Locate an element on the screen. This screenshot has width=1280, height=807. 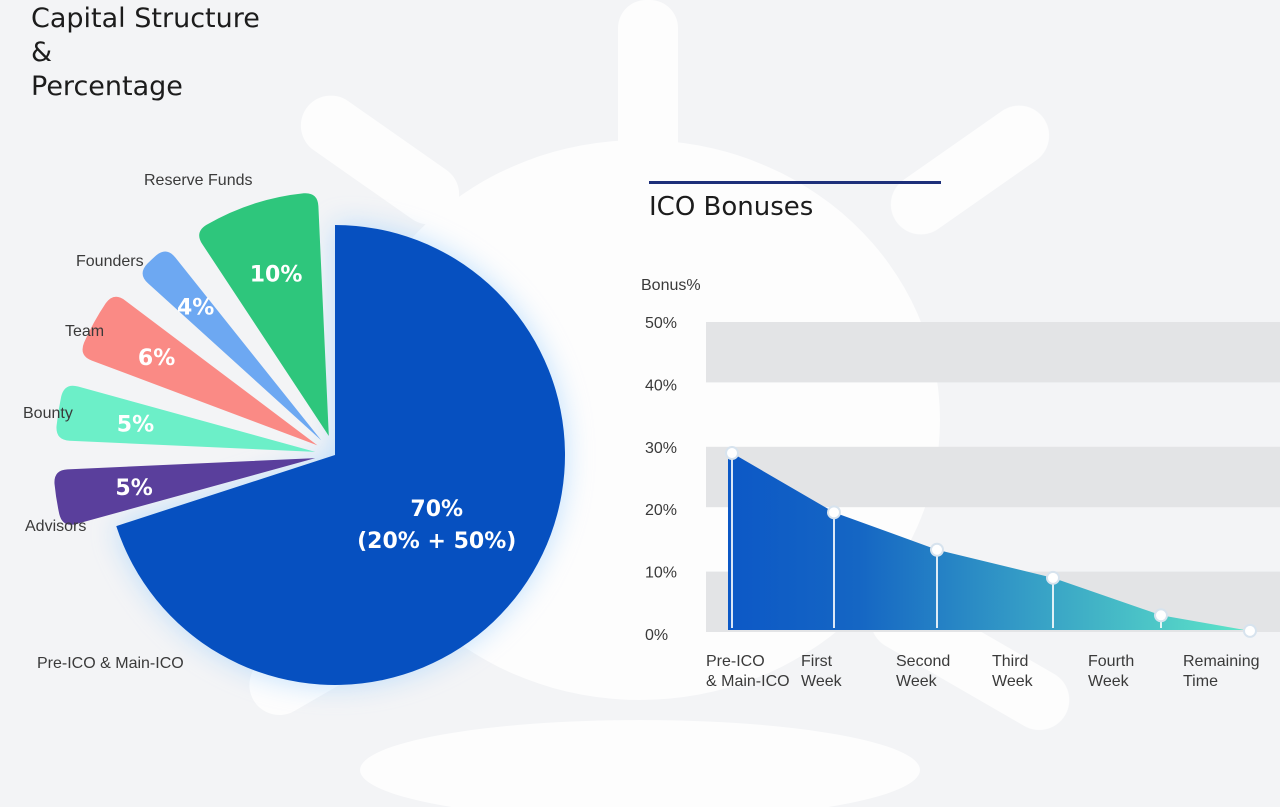
x-tick-label: Time is located at coordinates (1200, 681).